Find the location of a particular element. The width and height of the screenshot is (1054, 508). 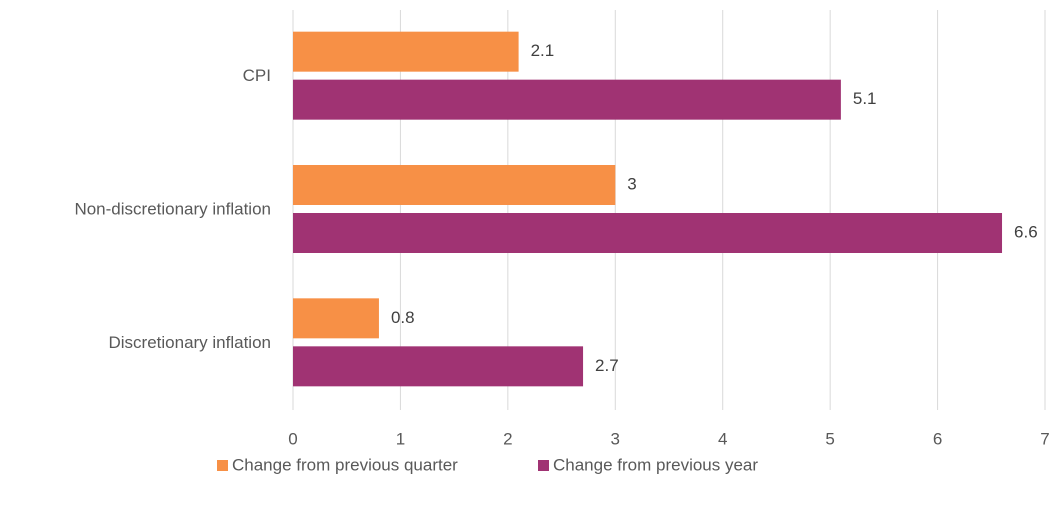

y-tick-label: CPI is located at coordinates (257, 75).